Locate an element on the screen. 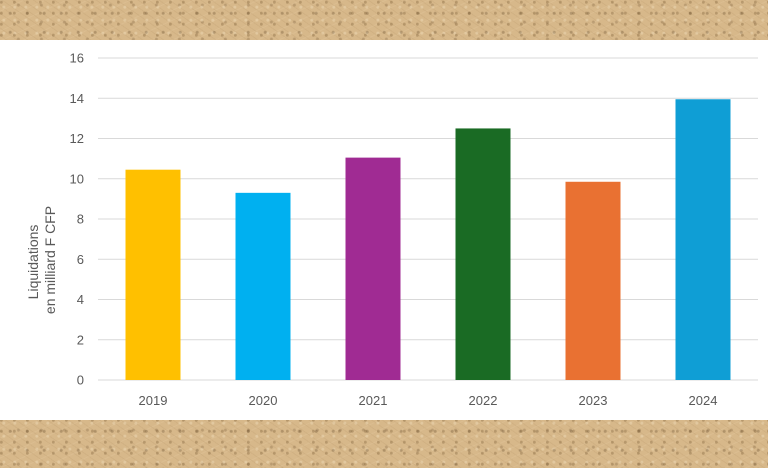 This screenshot has width=768, height=468. x-tick-label-2021: 2021 is located at coordinates (373, 400).